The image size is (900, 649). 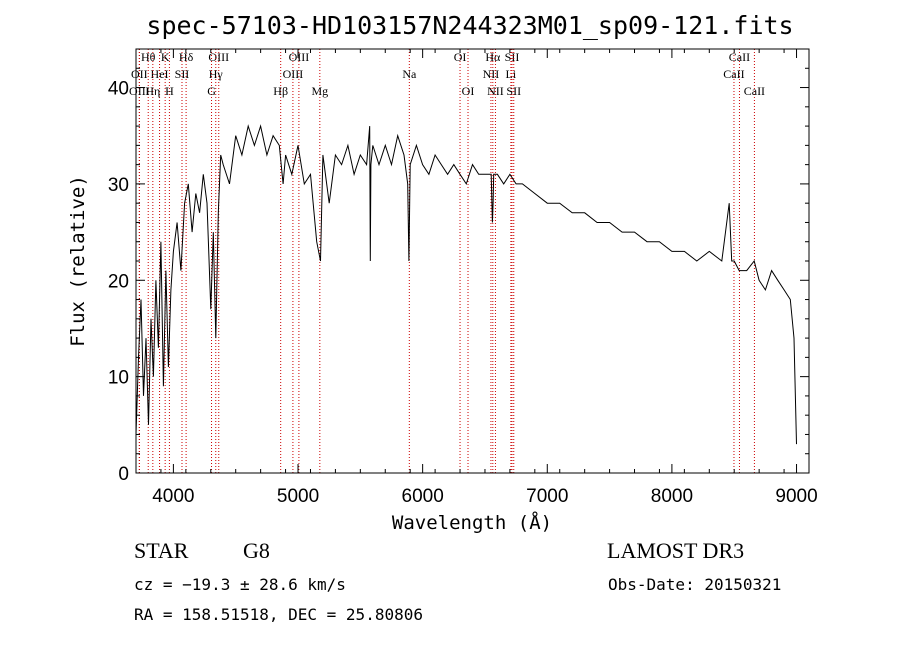 I want to click on spectral-line-label-25: NII, so click(x=495, y=91).